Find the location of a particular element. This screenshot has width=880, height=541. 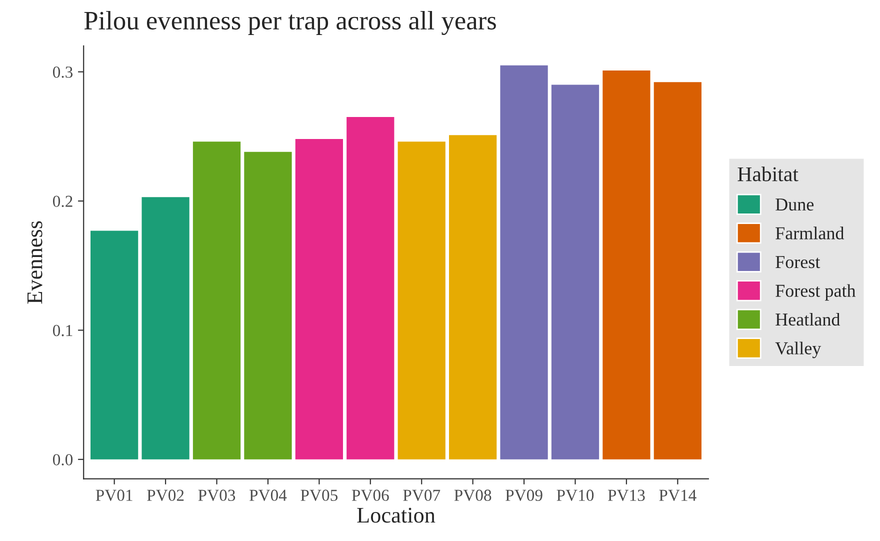

x-tick-label: PV07 is located at coordinates (421, 496).